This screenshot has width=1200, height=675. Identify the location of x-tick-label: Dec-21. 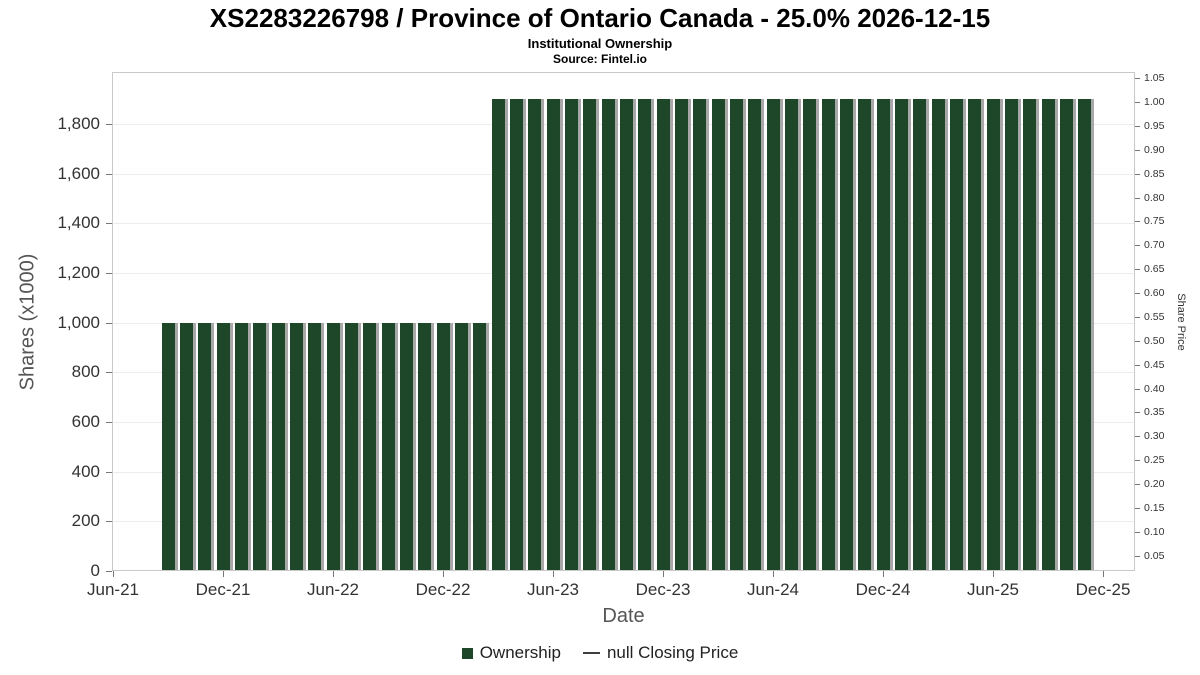
(223, 589).